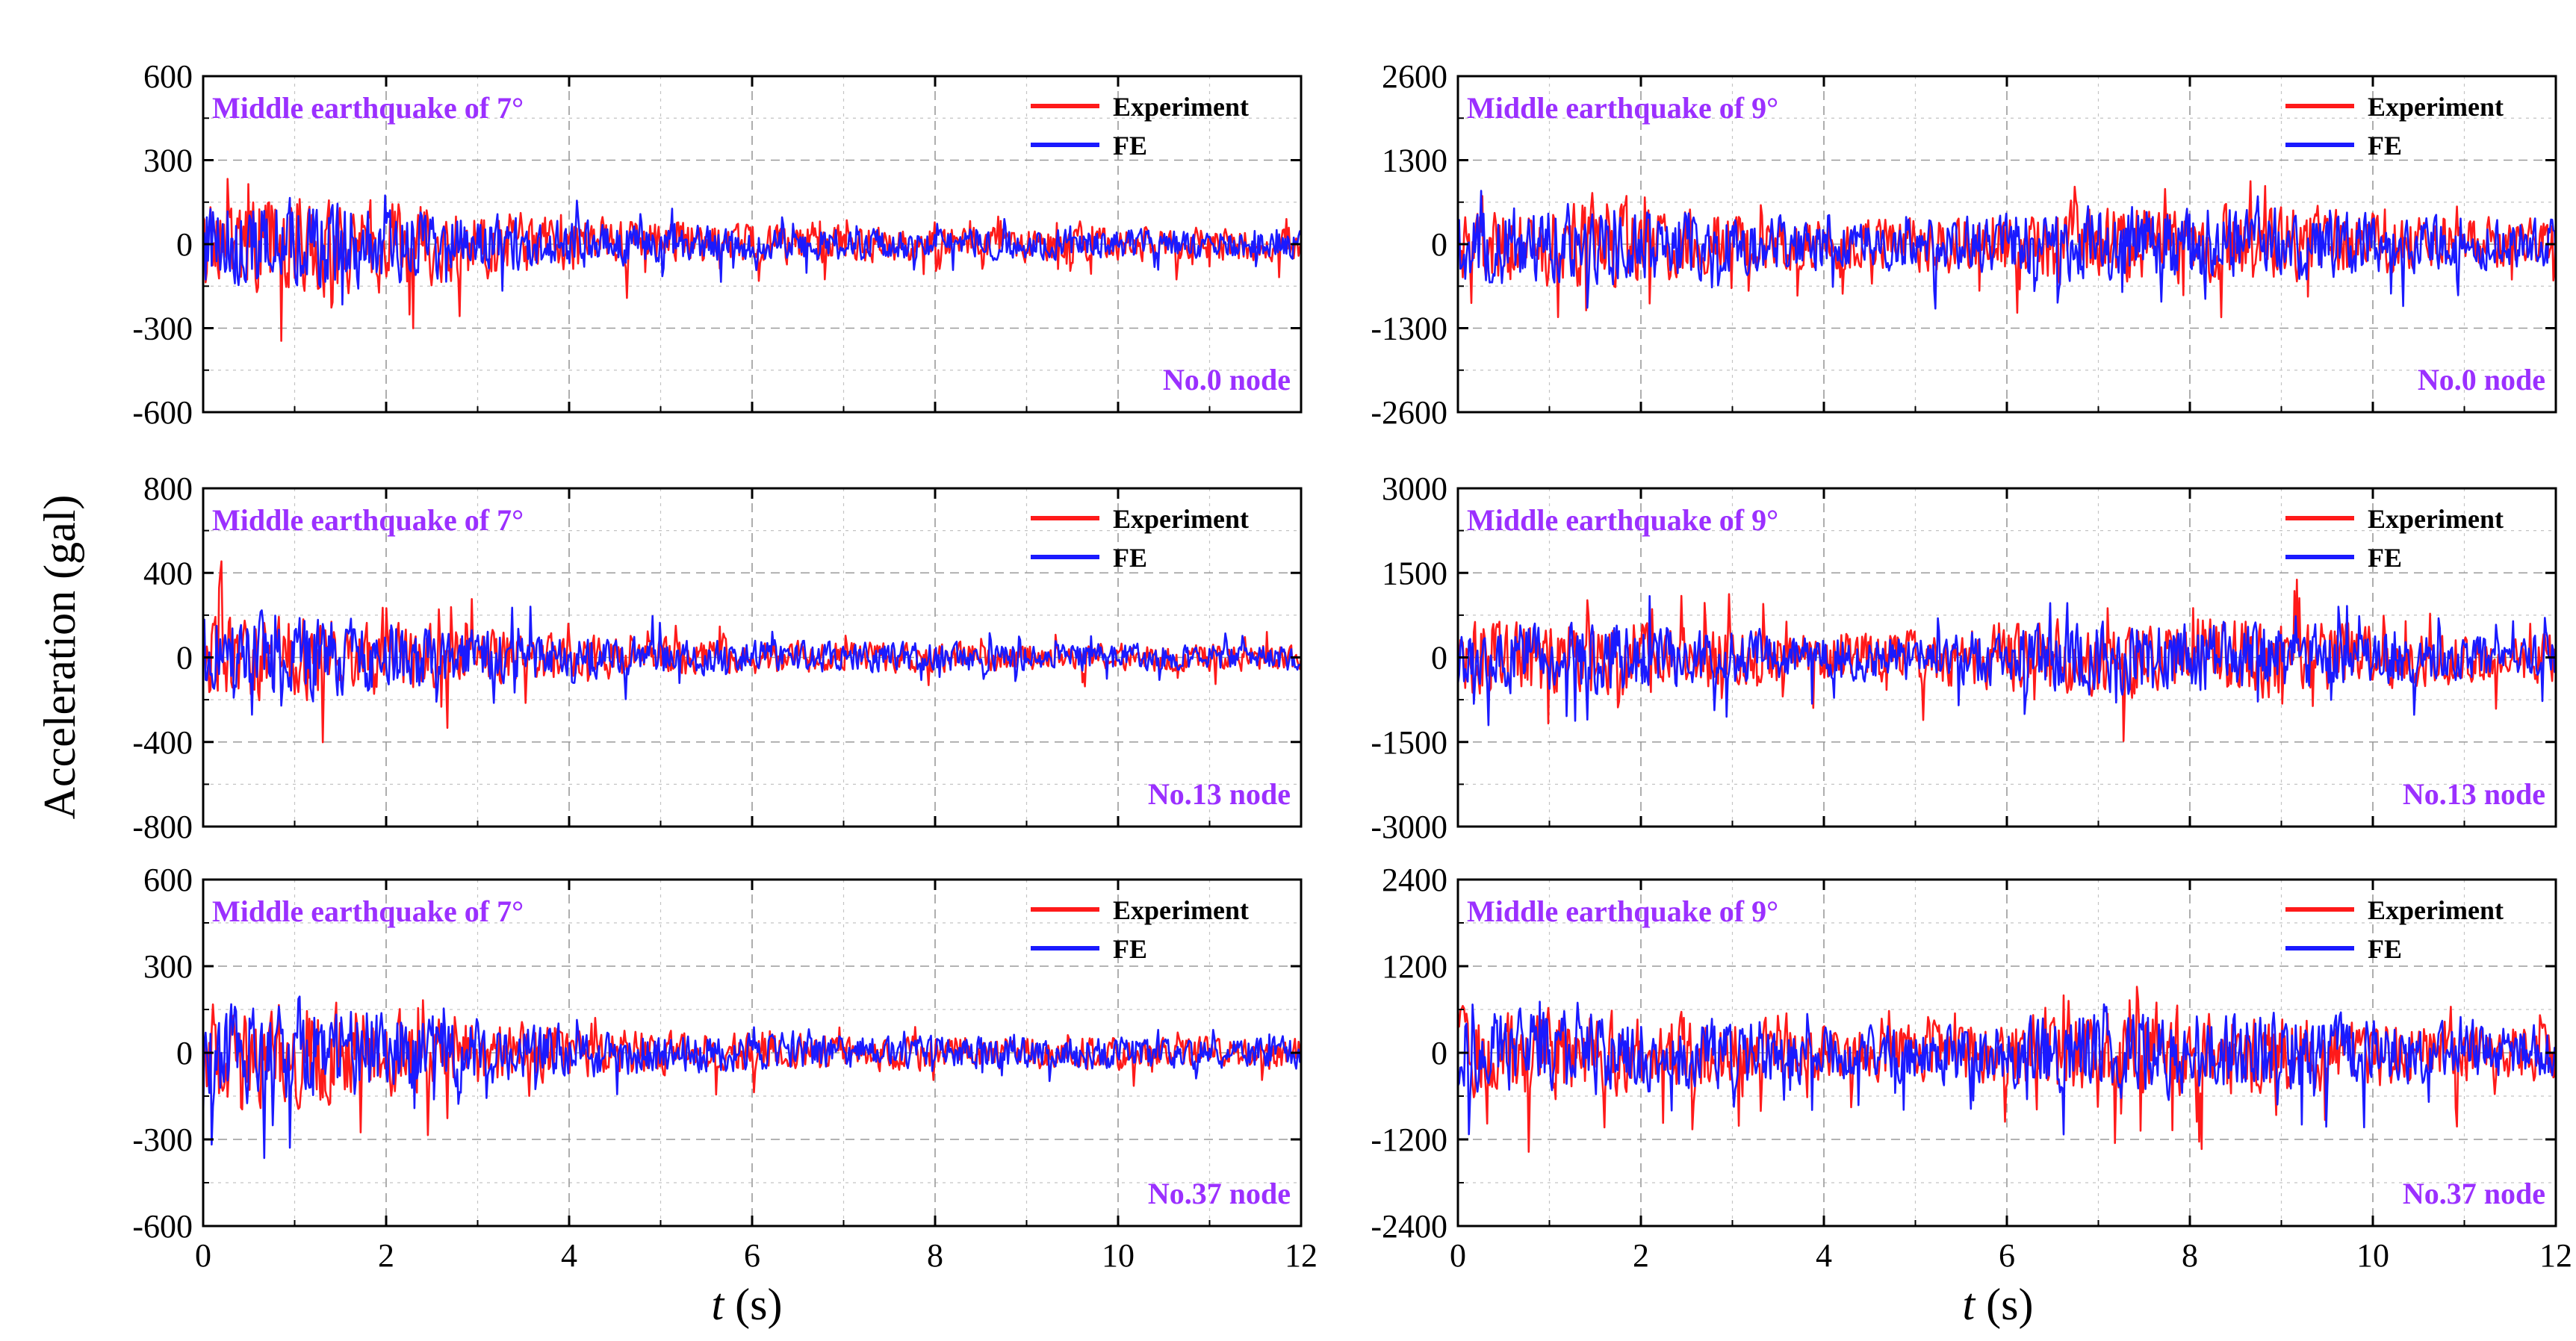  What do you see at coordinates (60, 657) in the screenshot?
I see `y-axis-title: Acceleration (gal)` at bounding box center [60, 657].